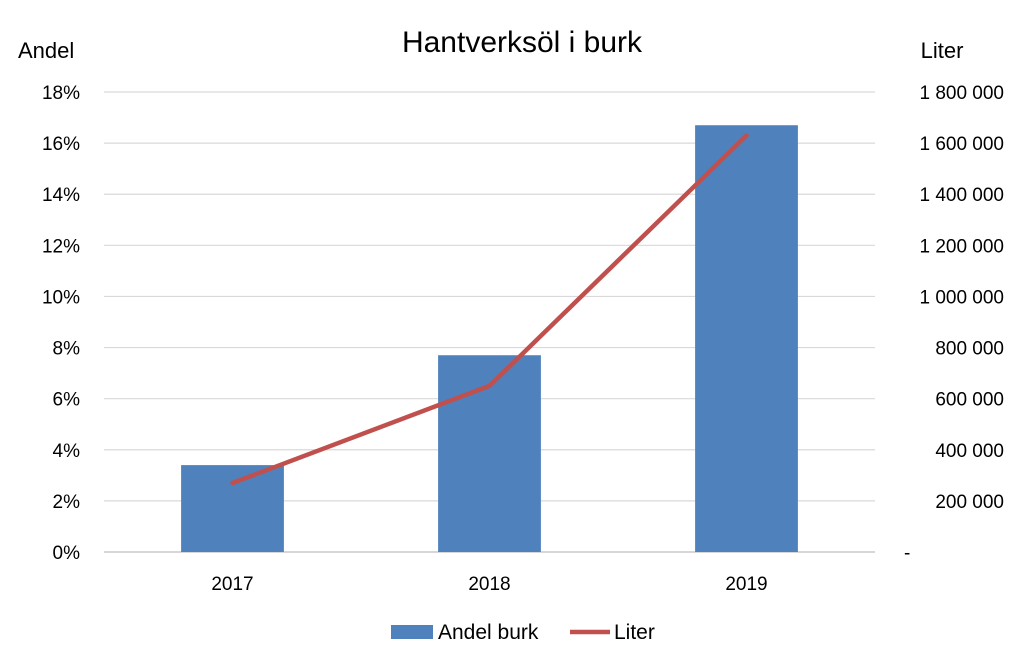 The image size is (1023, 672). What do you see at coordinates (961, 195) in the screenshot?
I see `right-tick-label: 1 400 000` at bounding box center [961, 195].